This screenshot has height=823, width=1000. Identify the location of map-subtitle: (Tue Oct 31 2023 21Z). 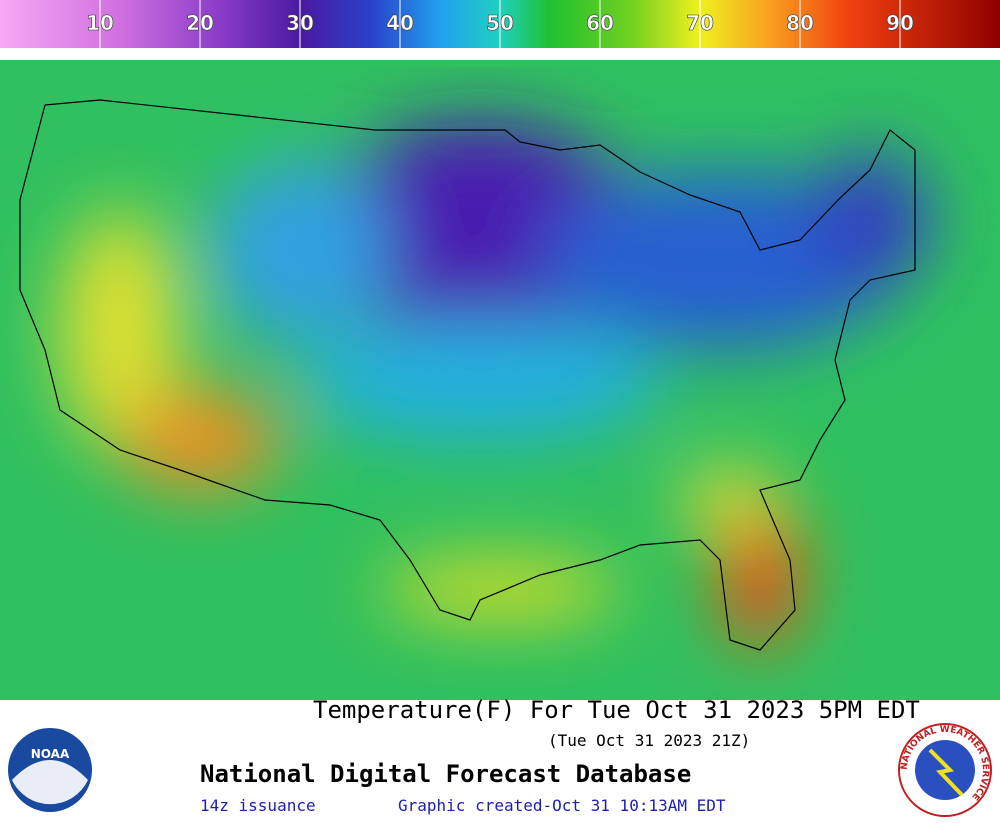
(649, 740).